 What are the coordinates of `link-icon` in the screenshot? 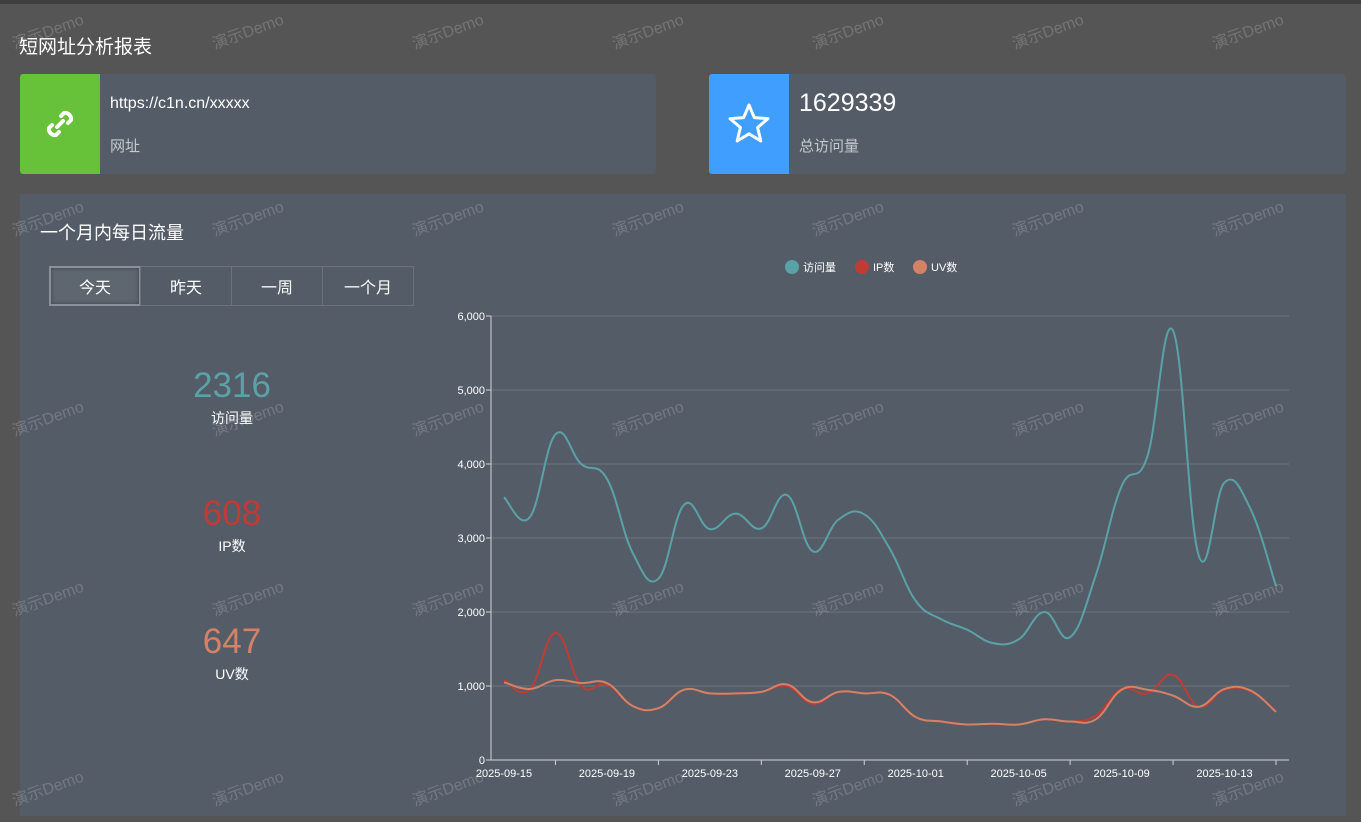 It's located at (60, 124).